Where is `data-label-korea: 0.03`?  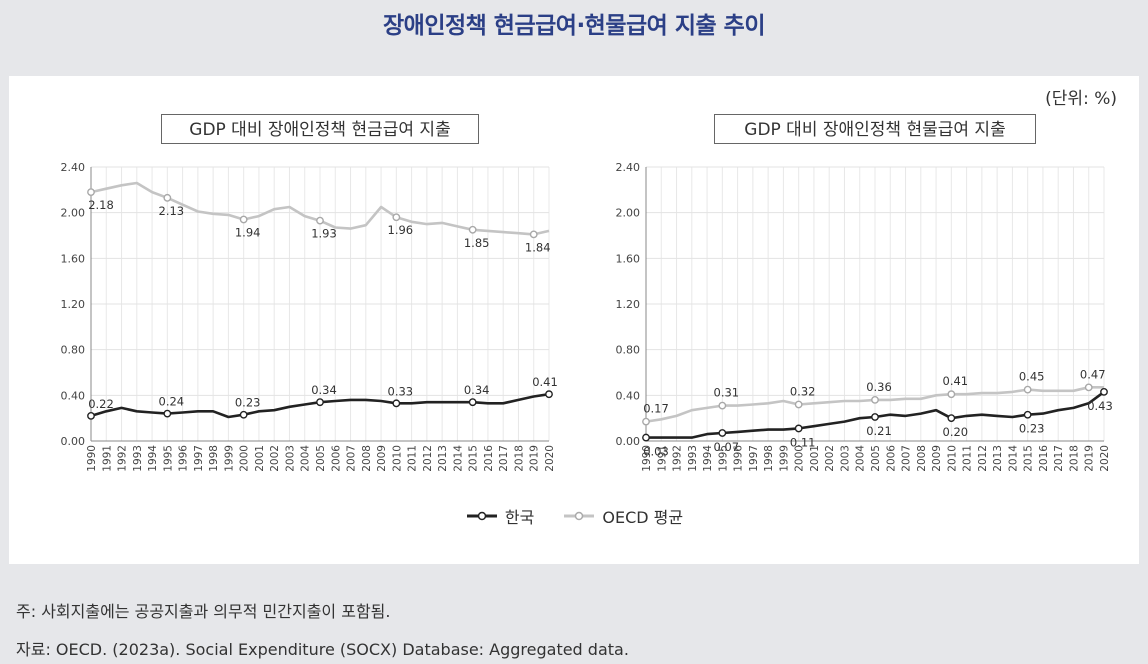
data-label-korea: 0.03 is located at coordinates (656, 452).